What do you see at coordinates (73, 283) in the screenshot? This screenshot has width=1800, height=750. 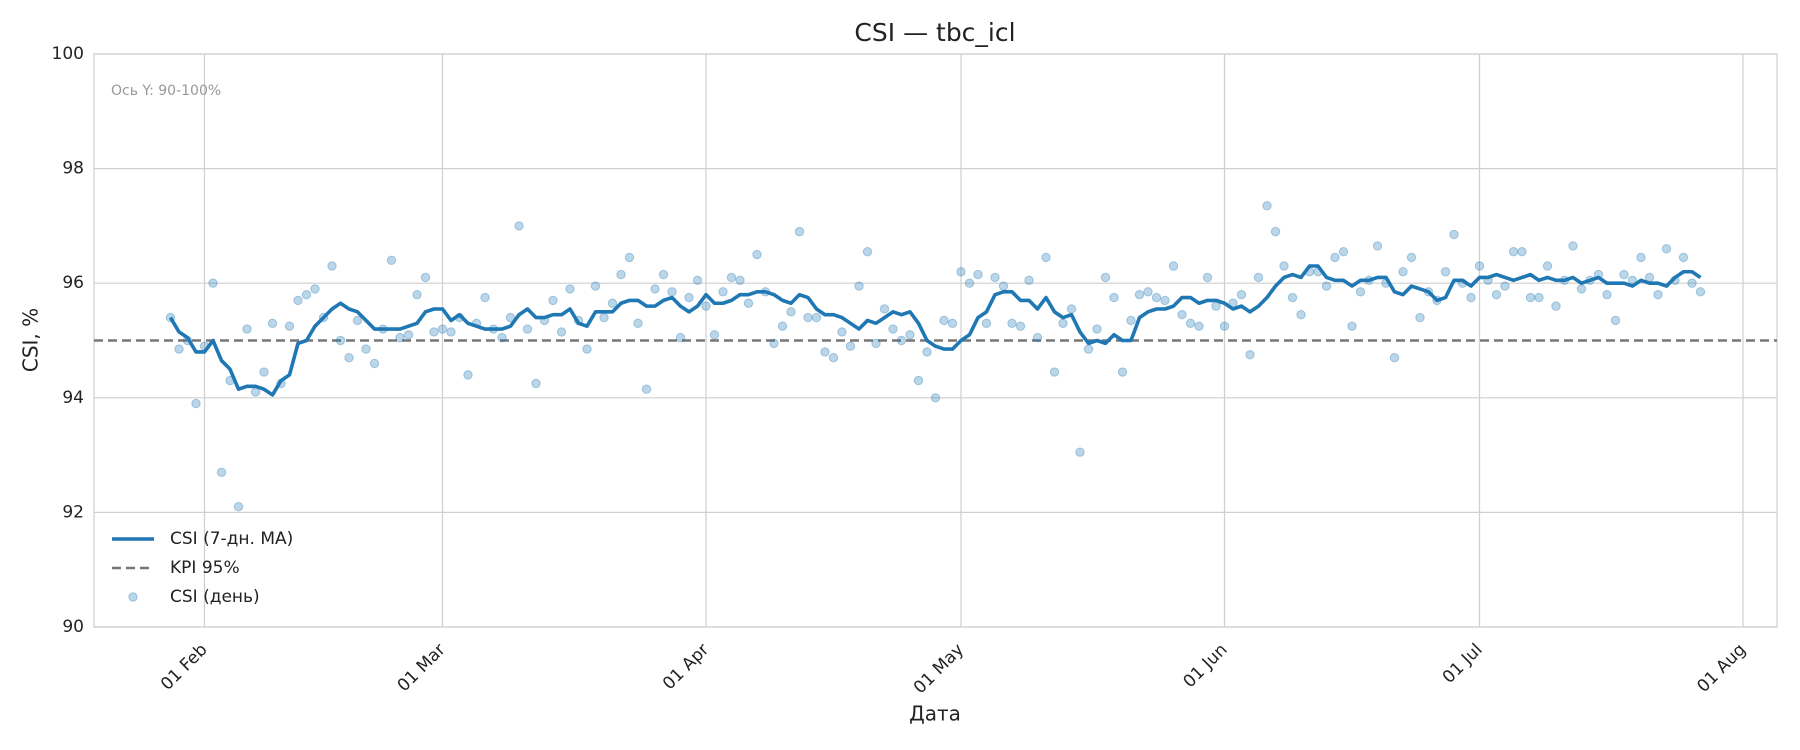 I see `y-tick-label: 96` at bounding box center [73, 283].